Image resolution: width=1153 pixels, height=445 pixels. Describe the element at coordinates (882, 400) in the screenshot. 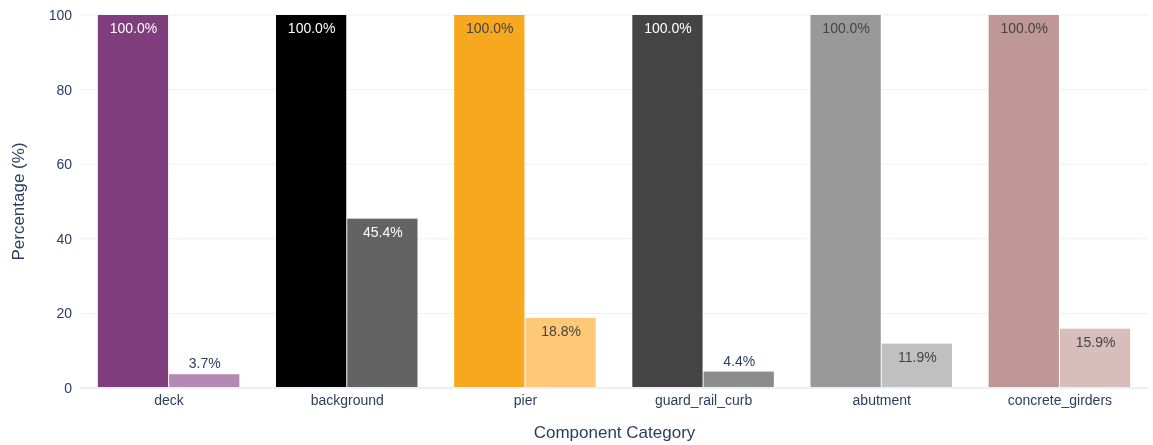

I see `x-tick-label: abutment` at that location.